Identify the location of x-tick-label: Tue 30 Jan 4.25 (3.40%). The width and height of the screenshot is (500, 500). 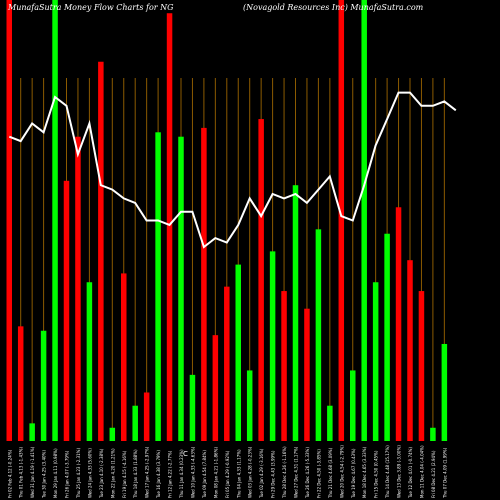
(44, 474).